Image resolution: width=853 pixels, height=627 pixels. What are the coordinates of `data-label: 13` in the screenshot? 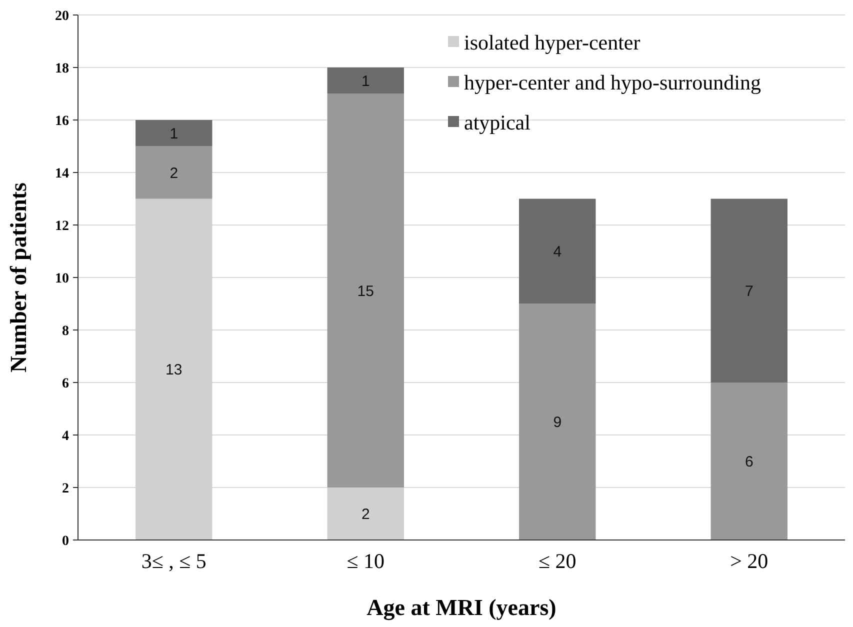 It's located at (174, 370).